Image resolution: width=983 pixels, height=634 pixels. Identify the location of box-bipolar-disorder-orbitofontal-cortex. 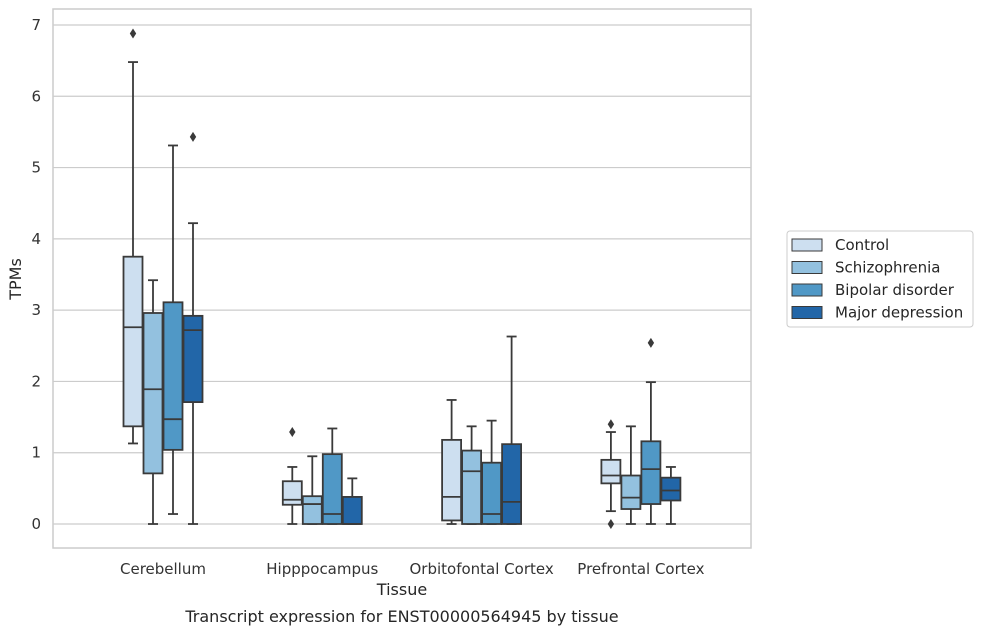
(492, 472).